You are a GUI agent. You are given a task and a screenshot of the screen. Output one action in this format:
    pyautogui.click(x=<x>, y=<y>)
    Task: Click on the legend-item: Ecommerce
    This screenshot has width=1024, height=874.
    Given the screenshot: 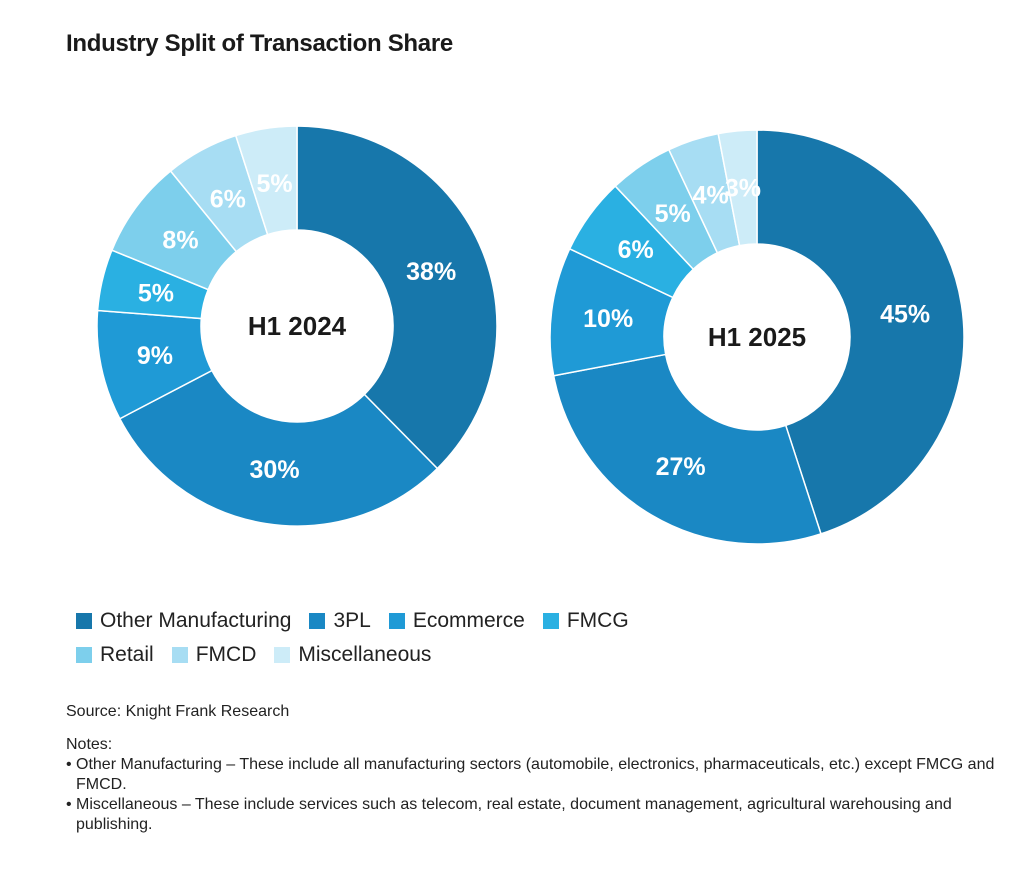 What is the action you would take?
    pyautogui.click(x=456, y=621)
    